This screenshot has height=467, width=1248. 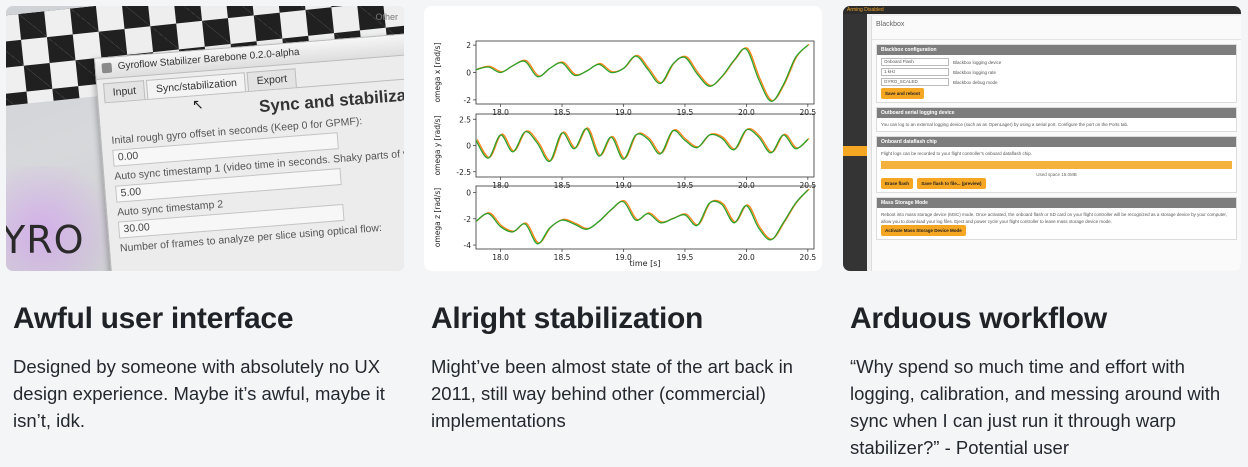 I want to click on box-header: Outboard serial logging device, so click(x=1056, y=113).